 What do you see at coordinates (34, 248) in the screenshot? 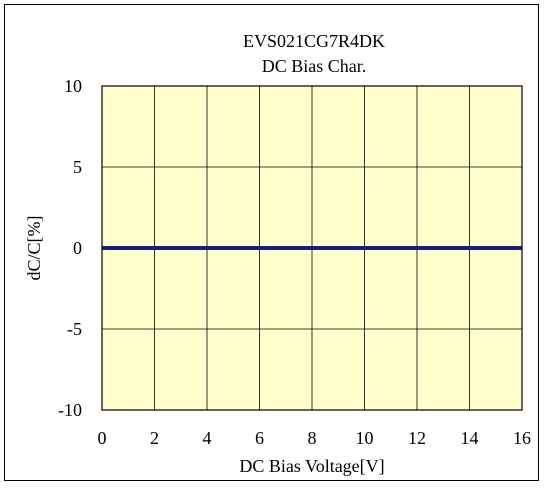
I see `y-axis-label: dC/C[%]` at bounding box center [34, 248].